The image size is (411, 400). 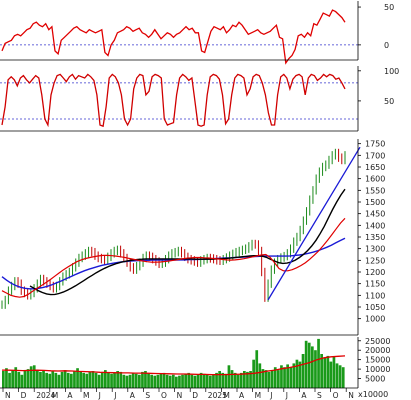 I want to click on volume-average-line, so click(x=173, y=365).